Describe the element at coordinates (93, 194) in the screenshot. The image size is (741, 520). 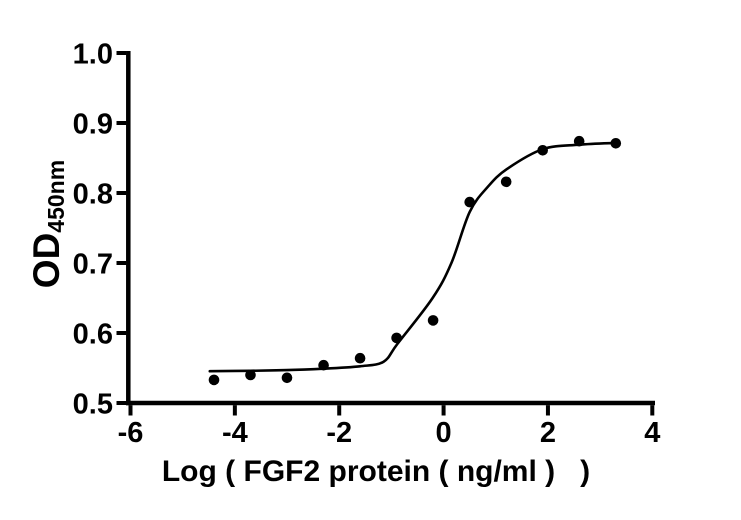
I see `y-tick-label: 0.8` at that location.